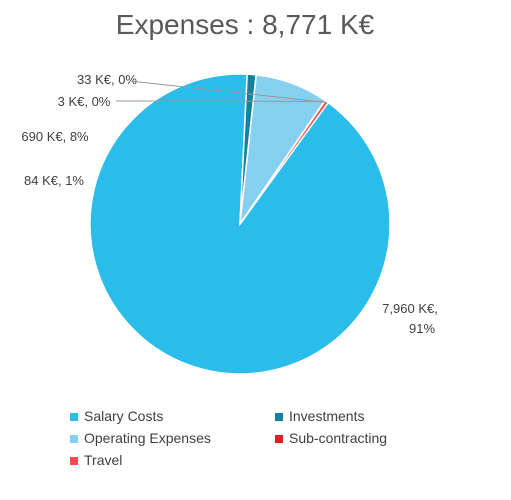  What do you see at coordinates (74, 417) in the screenshot?
I see `legend-swatch-salary-costs` at bounding box center [74, 417].